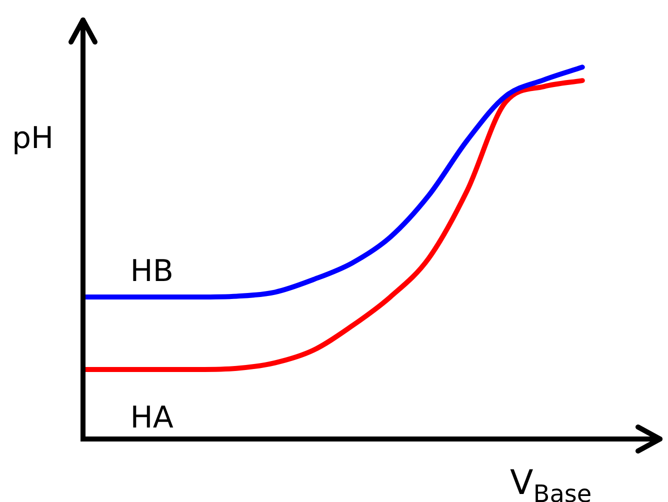 This screenshot has width=668, height=502. Describe the element at coordinates (33, 138) in the screenshot. I see `y-axis-title: pH` at that location.